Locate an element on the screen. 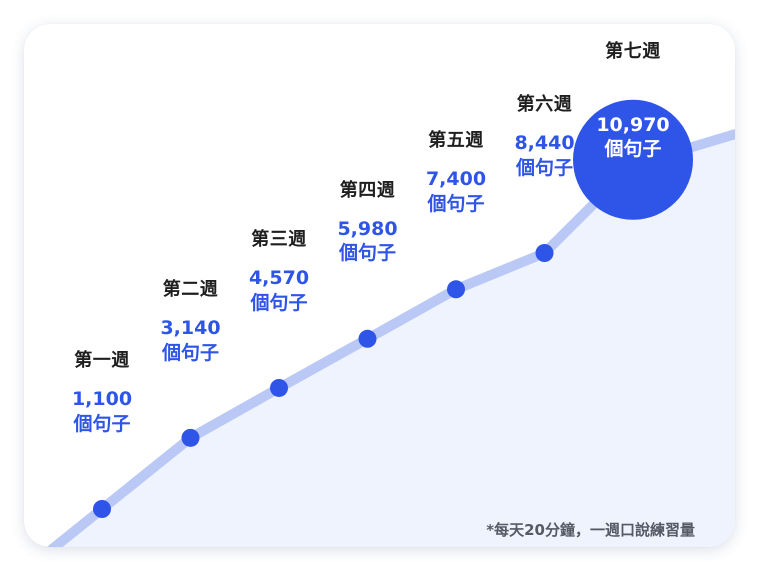 Image resolution: width=759 pixels, height=571 pixels. week-label: 第三週 is located at coordinates (279, 239).